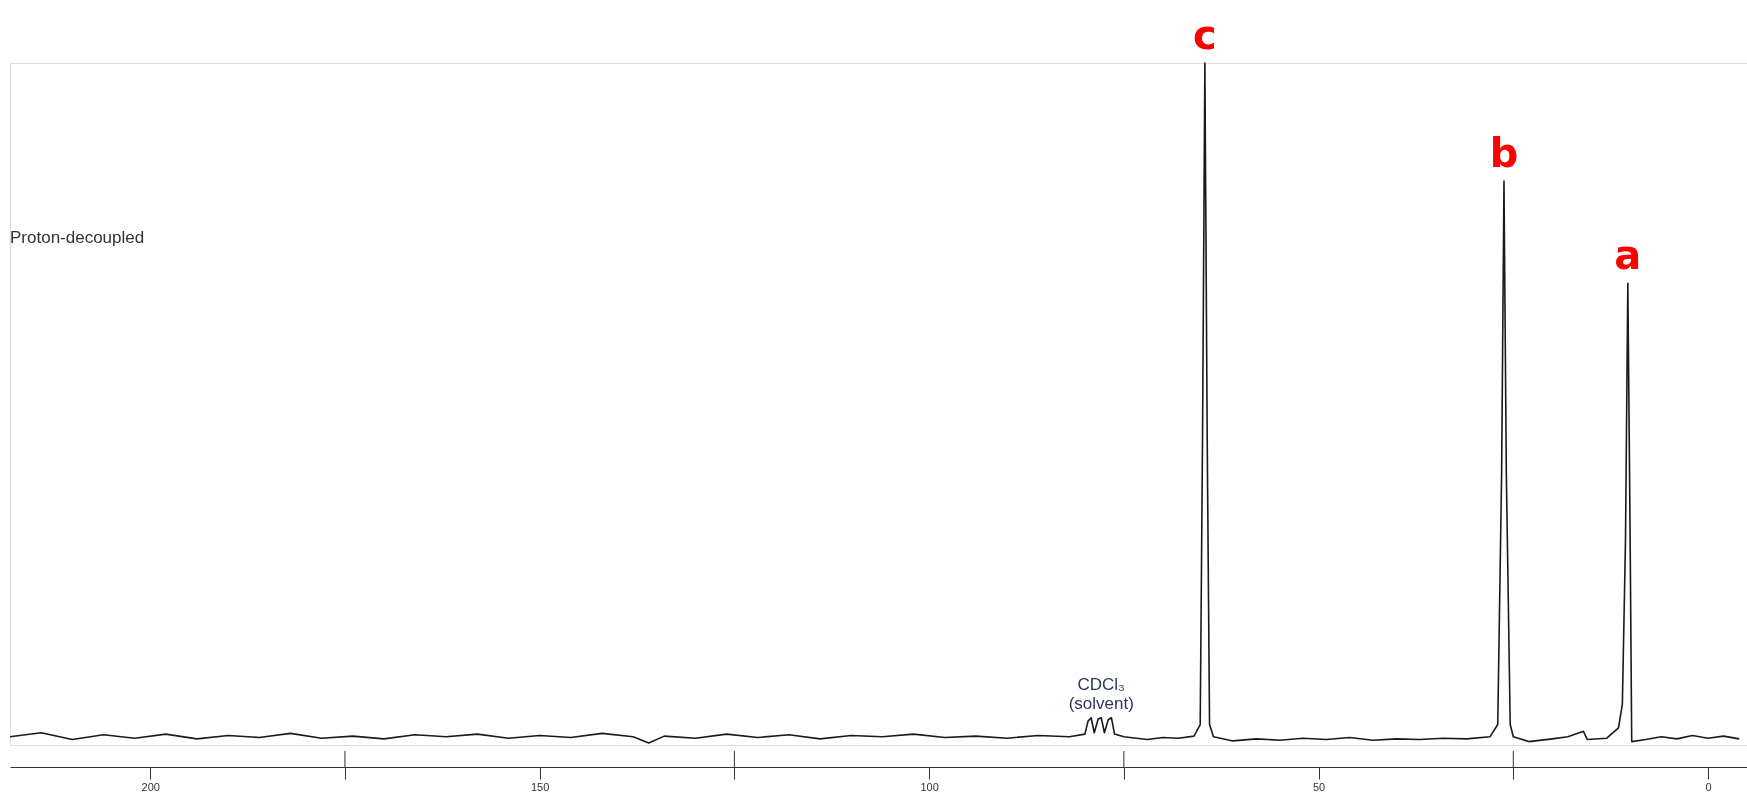 The image size is (1747, 801). Describe the element at coordinates (150, 786) in the screenshot. I see `x-tick-label: 200` at that location.